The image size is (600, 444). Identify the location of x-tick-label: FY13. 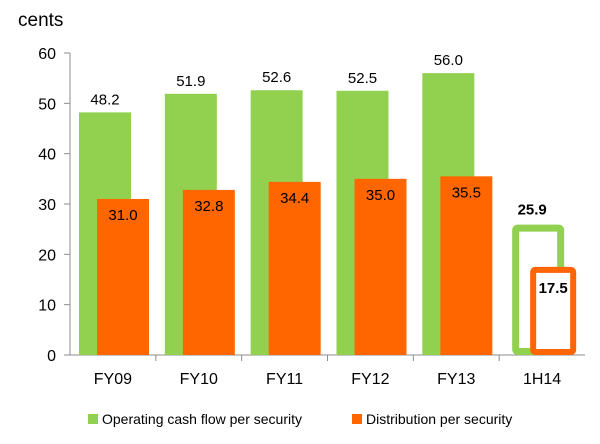
(456, 379).